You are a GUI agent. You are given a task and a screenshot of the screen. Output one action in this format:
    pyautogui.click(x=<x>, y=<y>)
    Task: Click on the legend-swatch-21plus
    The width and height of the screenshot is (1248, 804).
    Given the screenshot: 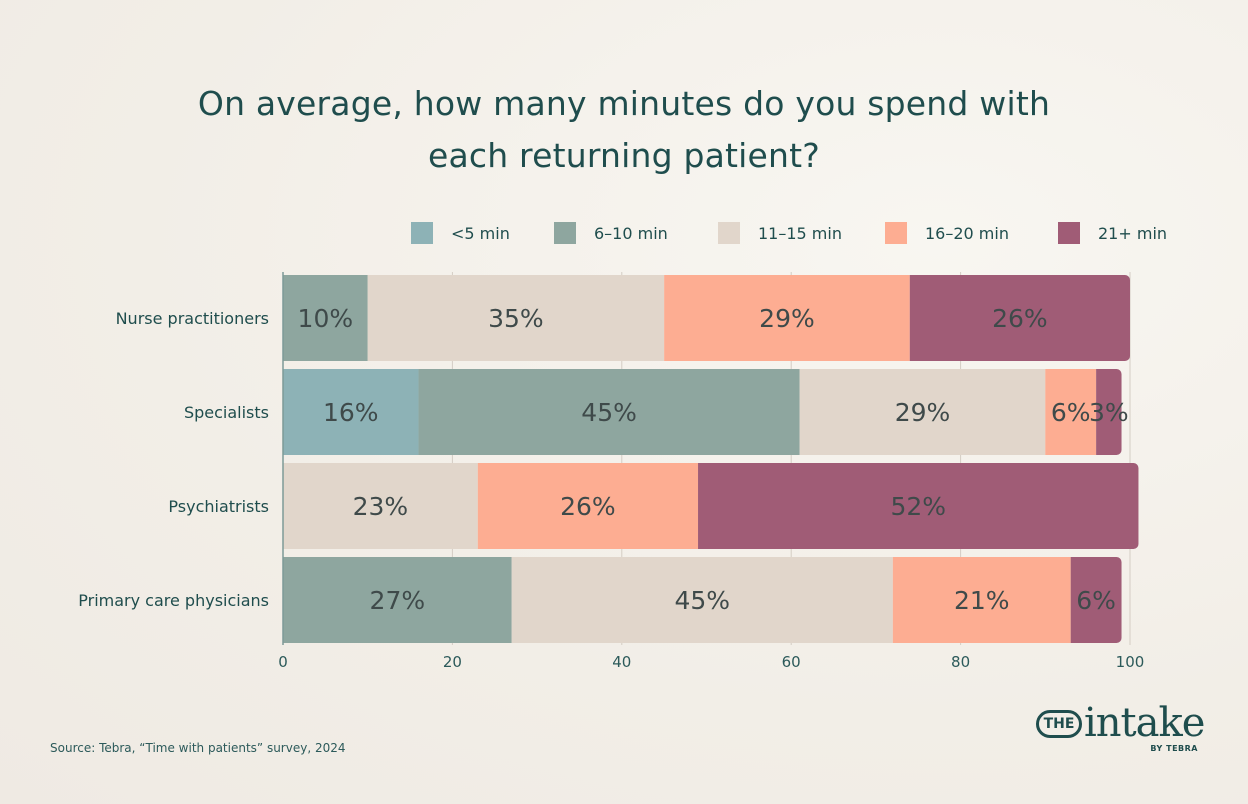 What is the action you would take?
    pyautogui.click(x=1069, y=233)
    